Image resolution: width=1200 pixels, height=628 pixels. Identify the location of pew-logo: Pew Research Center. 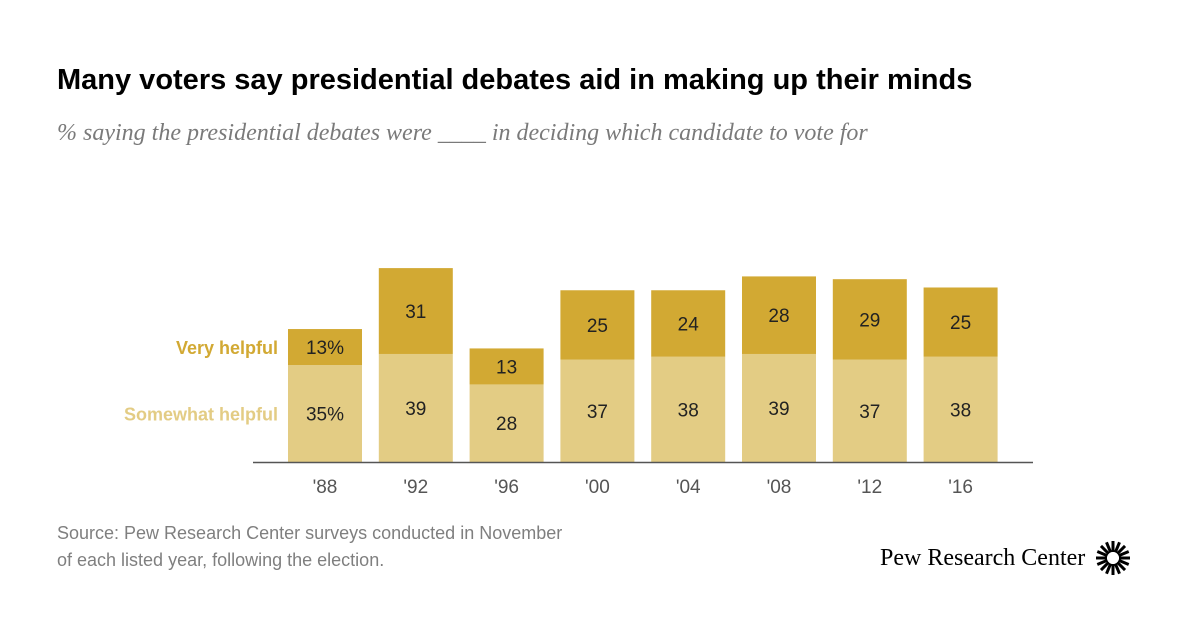
(1005, 558).